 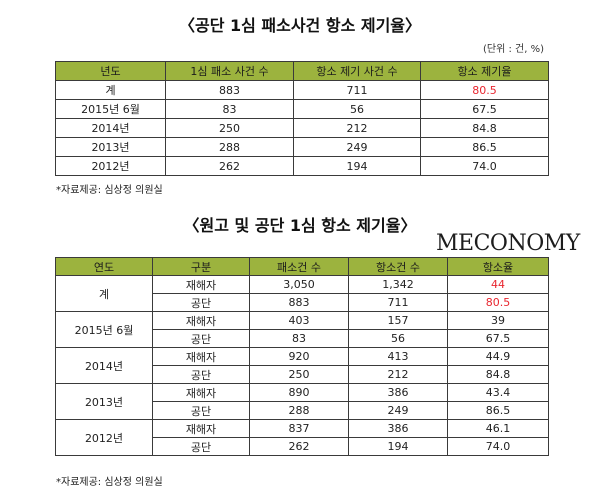 I want to click on table-row: 공단 288 249 86.5, so click(x=302, y=410).